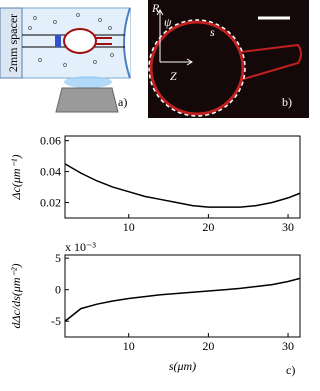  I want to click on tether, so click(104, 41).